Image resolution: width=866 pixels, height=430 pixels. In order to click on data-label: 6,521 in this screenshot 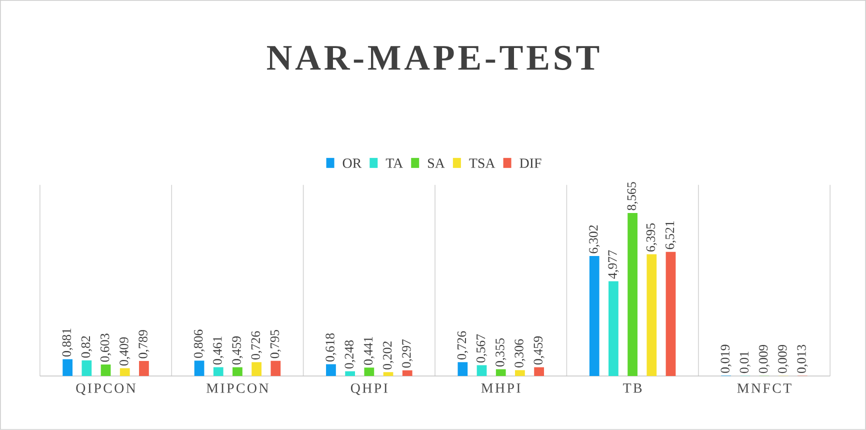, I will do `click(670, 235)`.